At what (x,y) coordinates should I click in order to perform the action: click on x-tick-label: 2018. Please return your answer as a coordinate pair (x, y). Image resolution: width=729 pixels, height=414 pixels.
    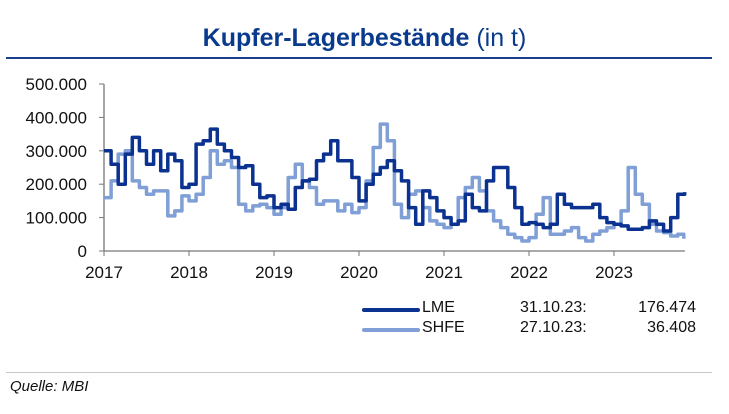
    Looking at the image, I should click on (189, 272).